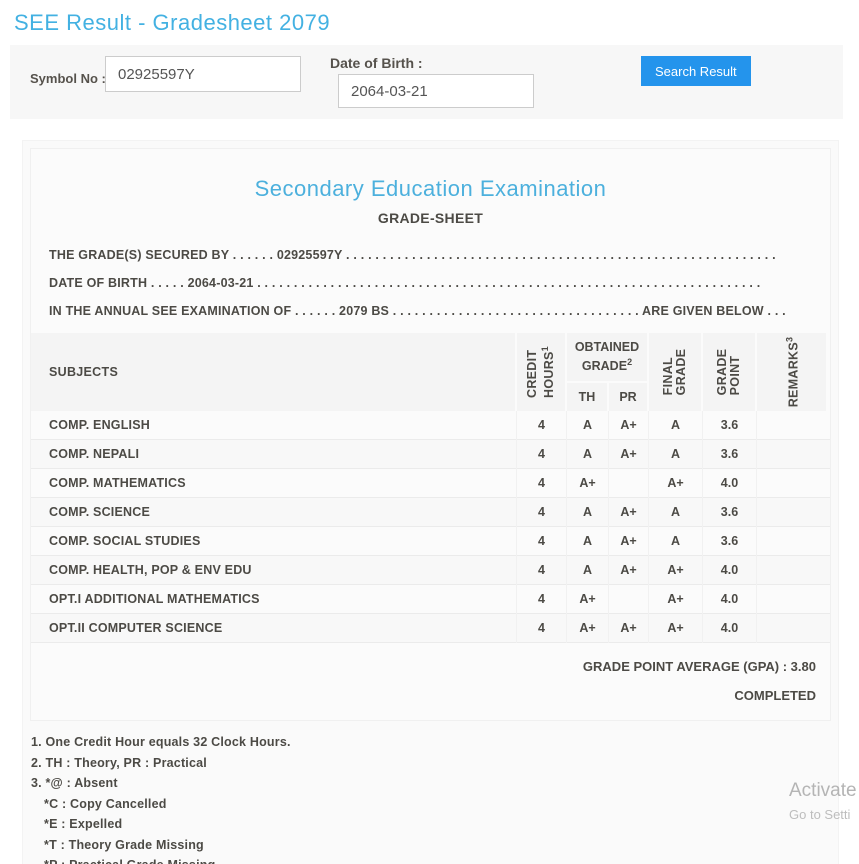 The width and height of the screenshot is (859, 864). Describe the element at coordinates (274, 628) in the screenshot. I see `subject-cell: OPT.II COMPUTER SCIENCE` at that location.